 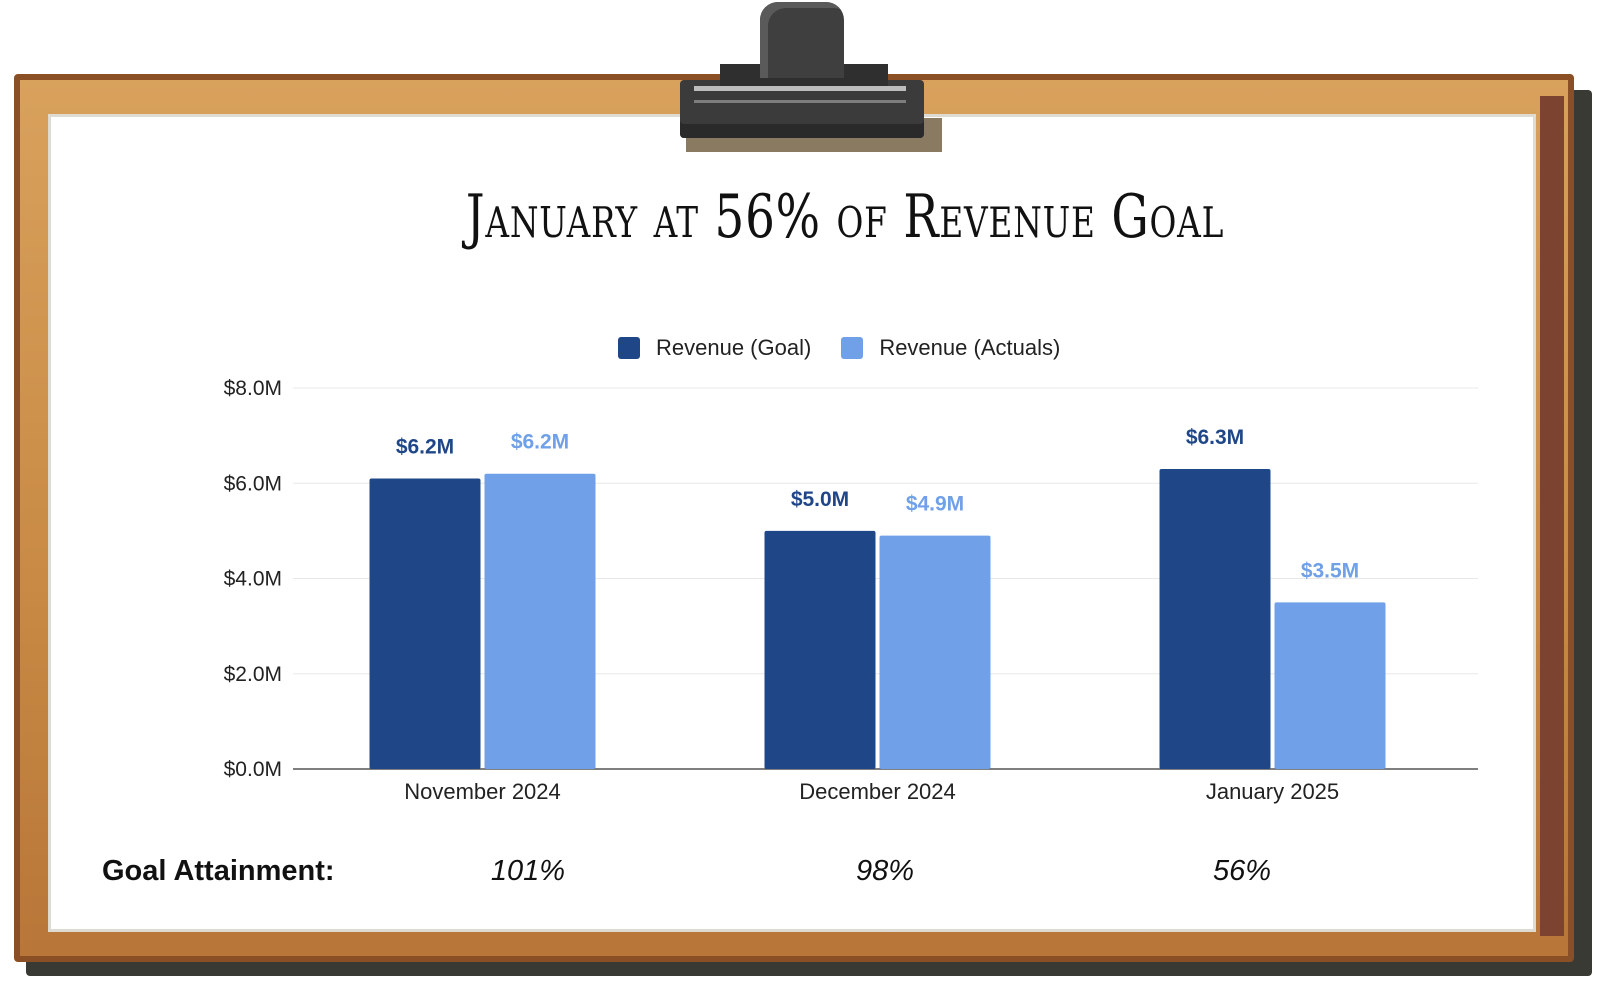 I want to click on y-tick-label: $4.0M, so click(x=253, y=579).